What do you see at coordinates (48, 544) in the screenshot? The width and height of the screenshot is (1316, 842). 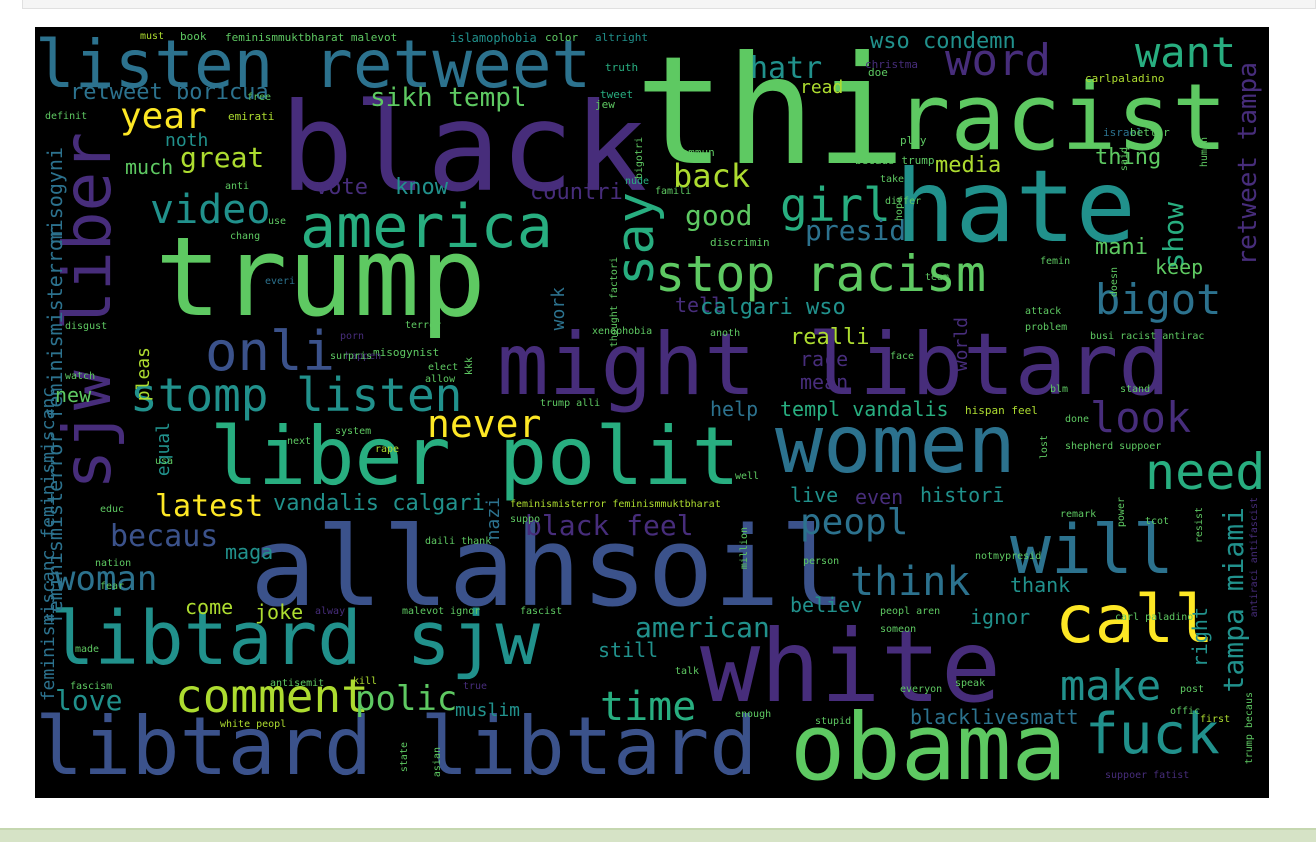 I see `word: feminismiscanc feminismiscanc` at bounding box center [48, 544].